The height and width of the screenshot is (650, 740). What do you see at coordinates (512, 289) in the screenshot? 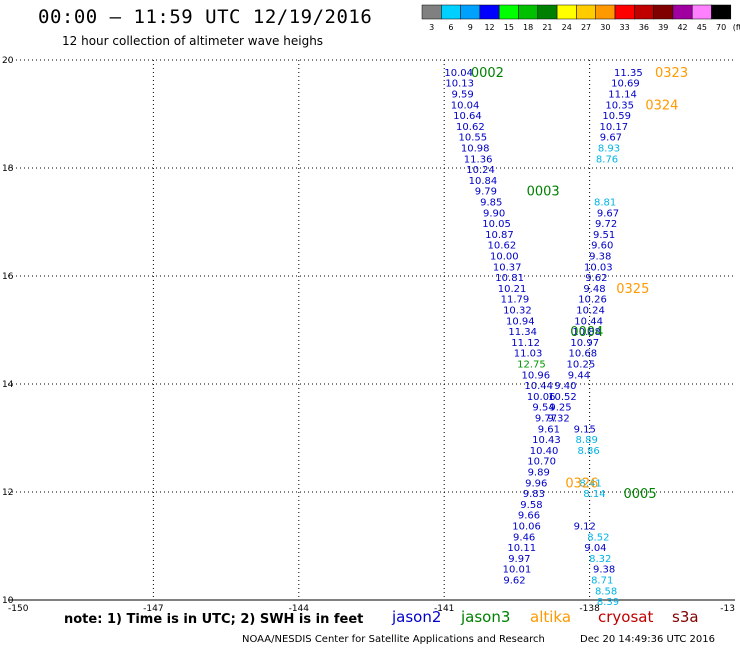
I see `wave-height-label: 10.21` at bounding box center [512, 289].